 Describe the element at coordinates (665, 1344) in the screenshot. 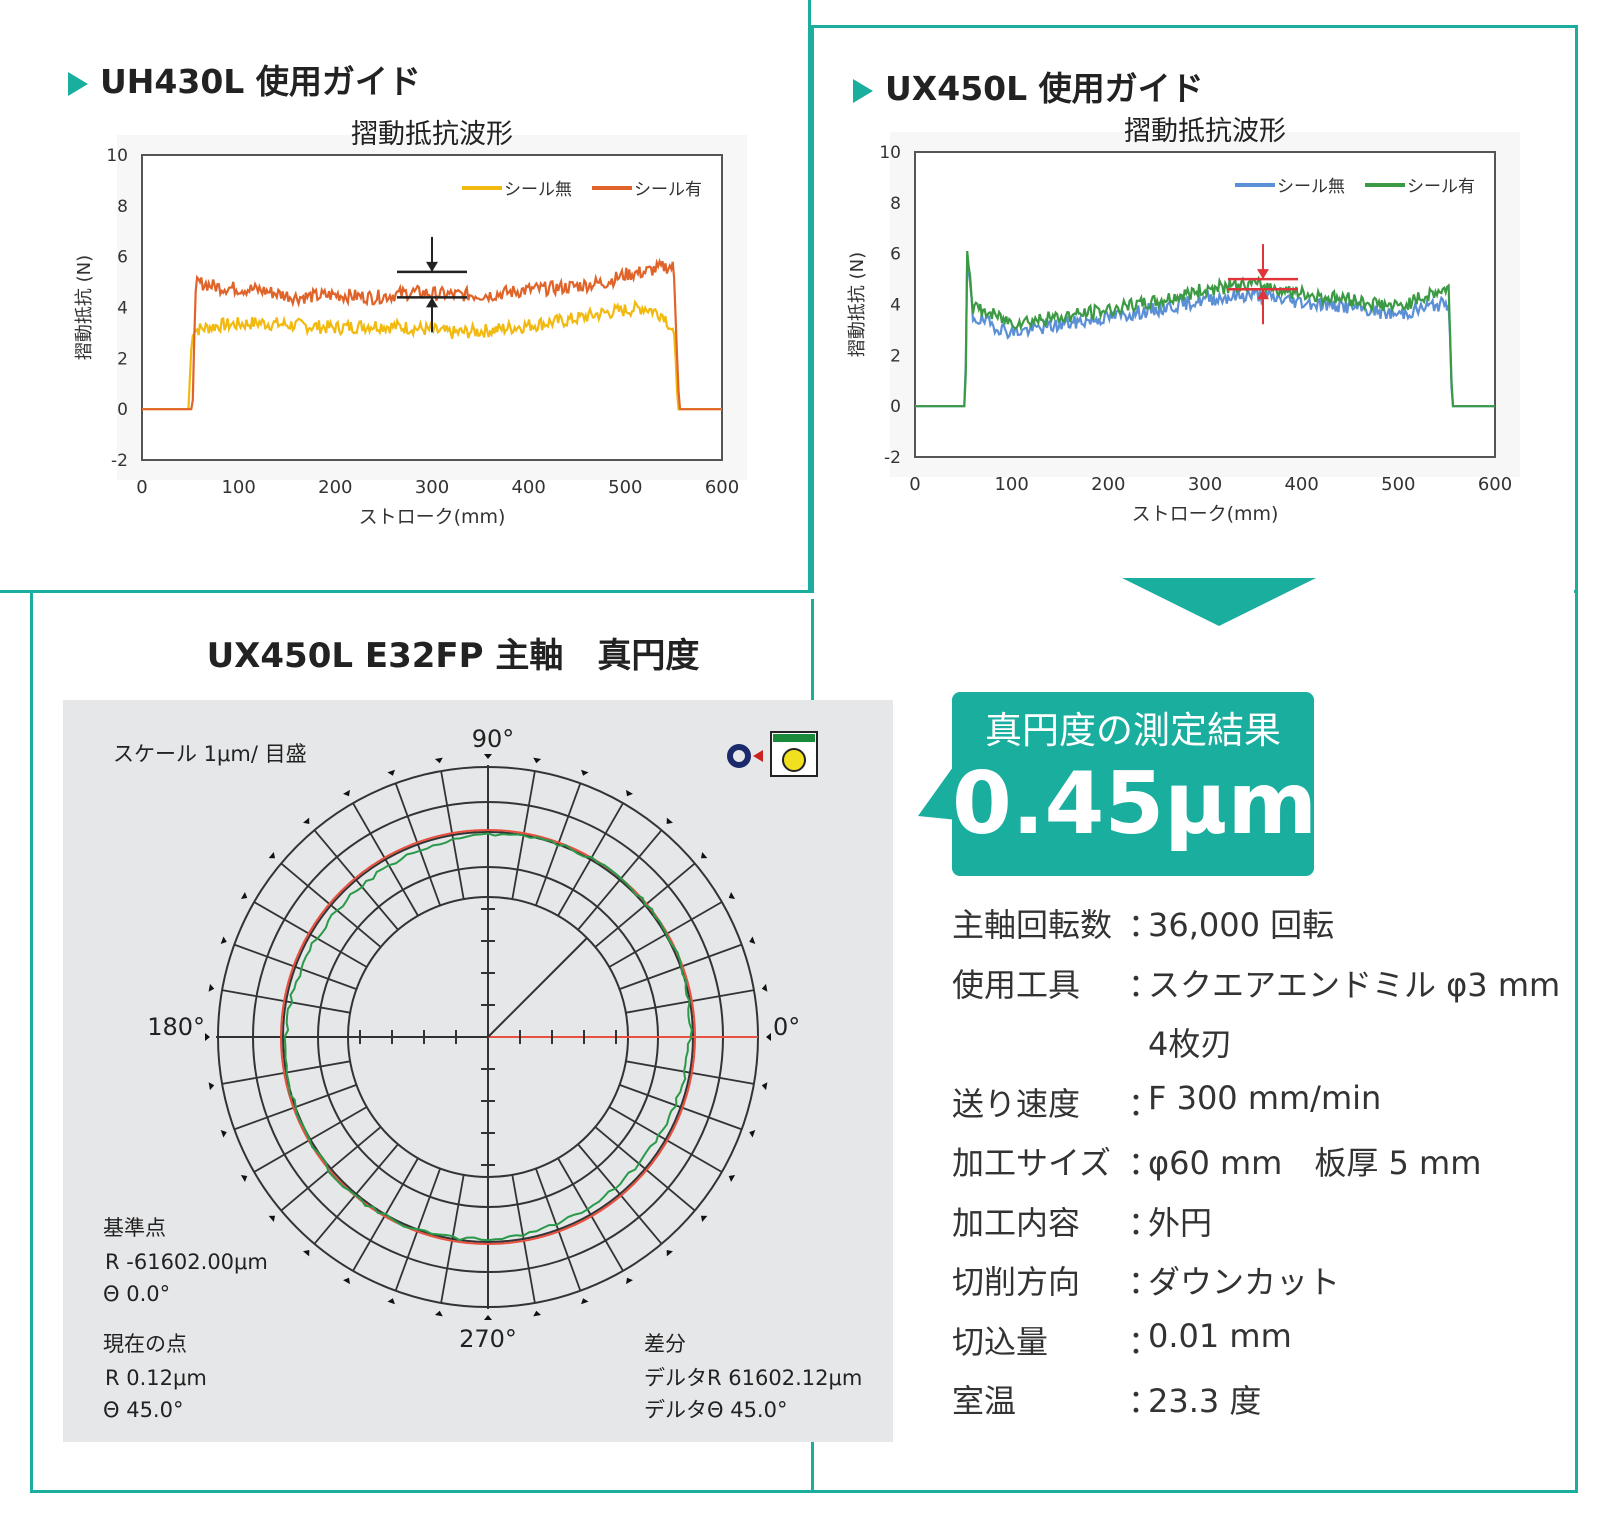

I see `diff-title: 差分` at that location.